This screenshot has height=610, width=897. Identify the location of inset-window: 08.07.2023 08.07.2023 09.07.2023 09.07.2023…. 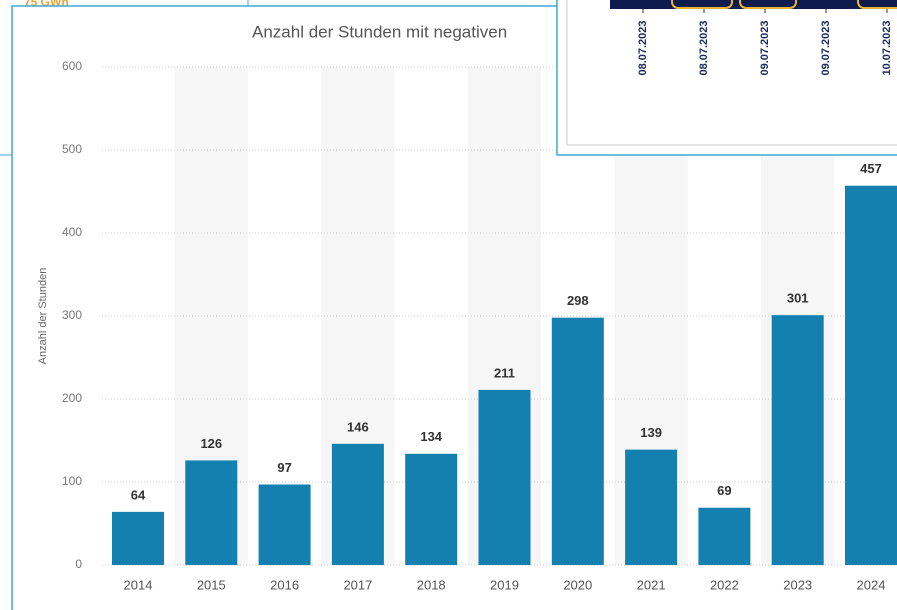
(726, 78).